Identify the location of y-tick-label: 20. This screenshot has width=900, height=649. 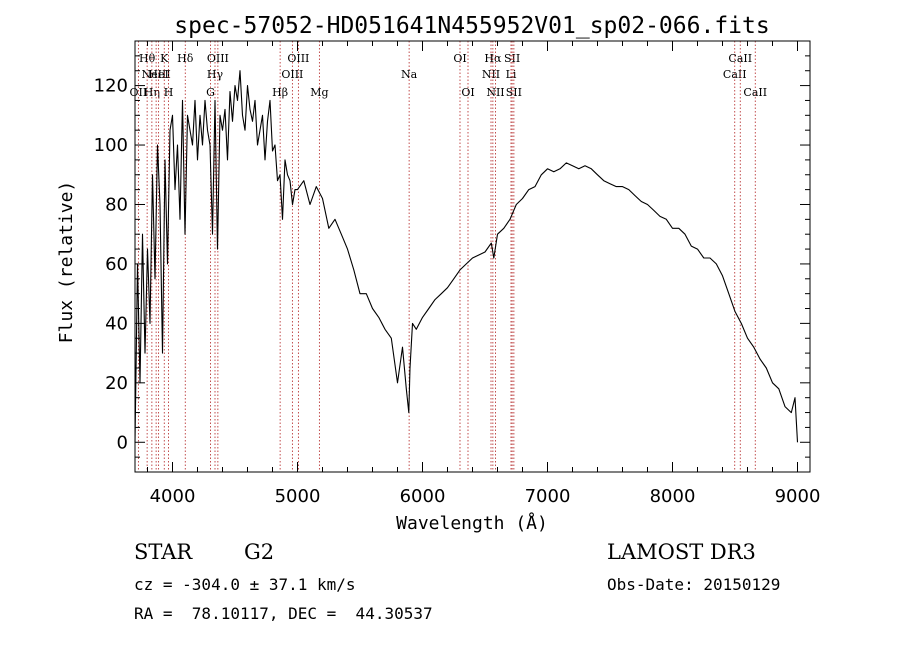
(116, 383).